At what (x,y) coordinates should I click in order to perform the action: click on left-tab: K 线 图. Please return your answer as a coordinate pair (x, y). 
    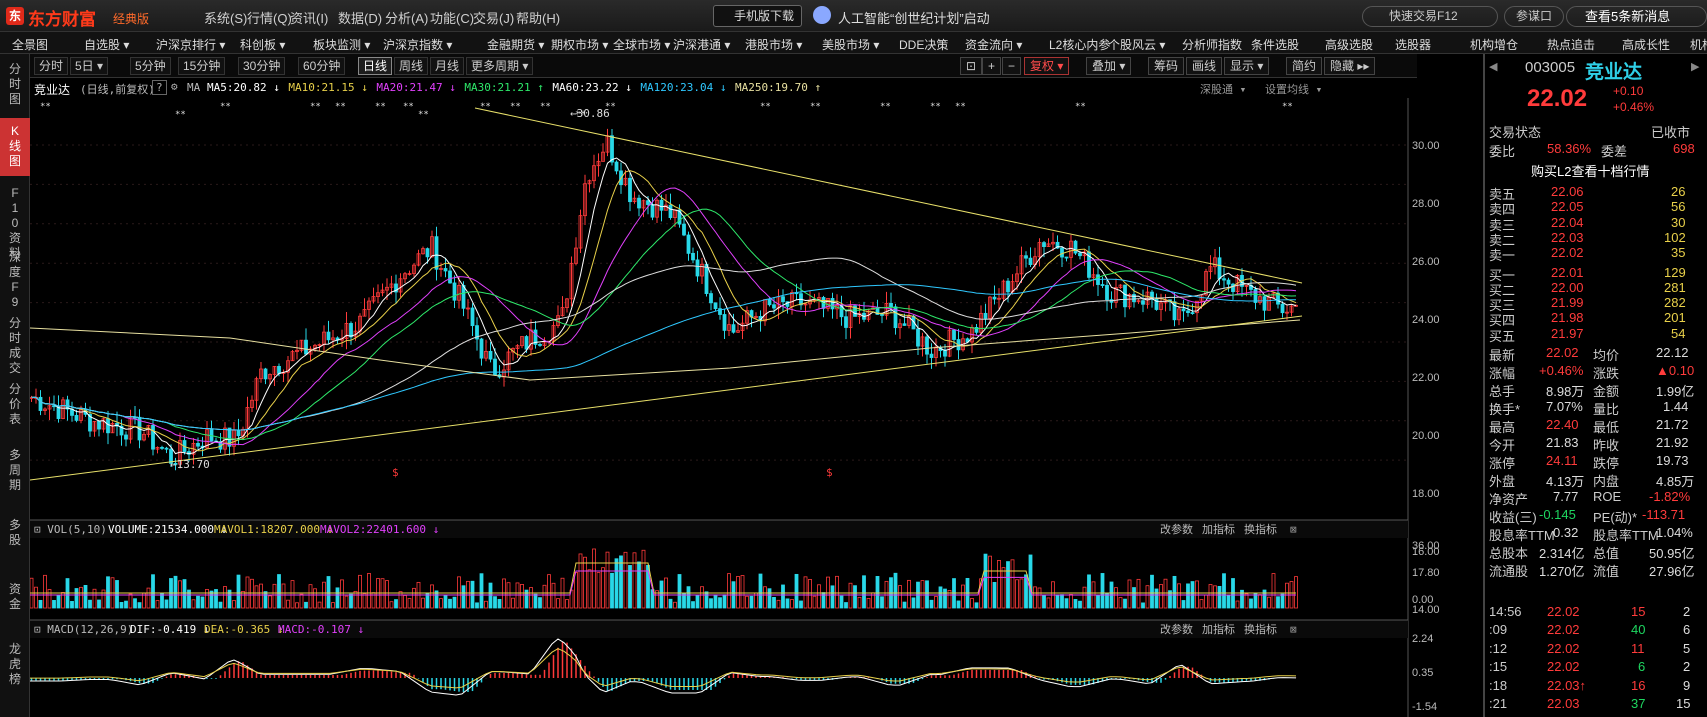
    Looking at the image, I should click on (15, 147).